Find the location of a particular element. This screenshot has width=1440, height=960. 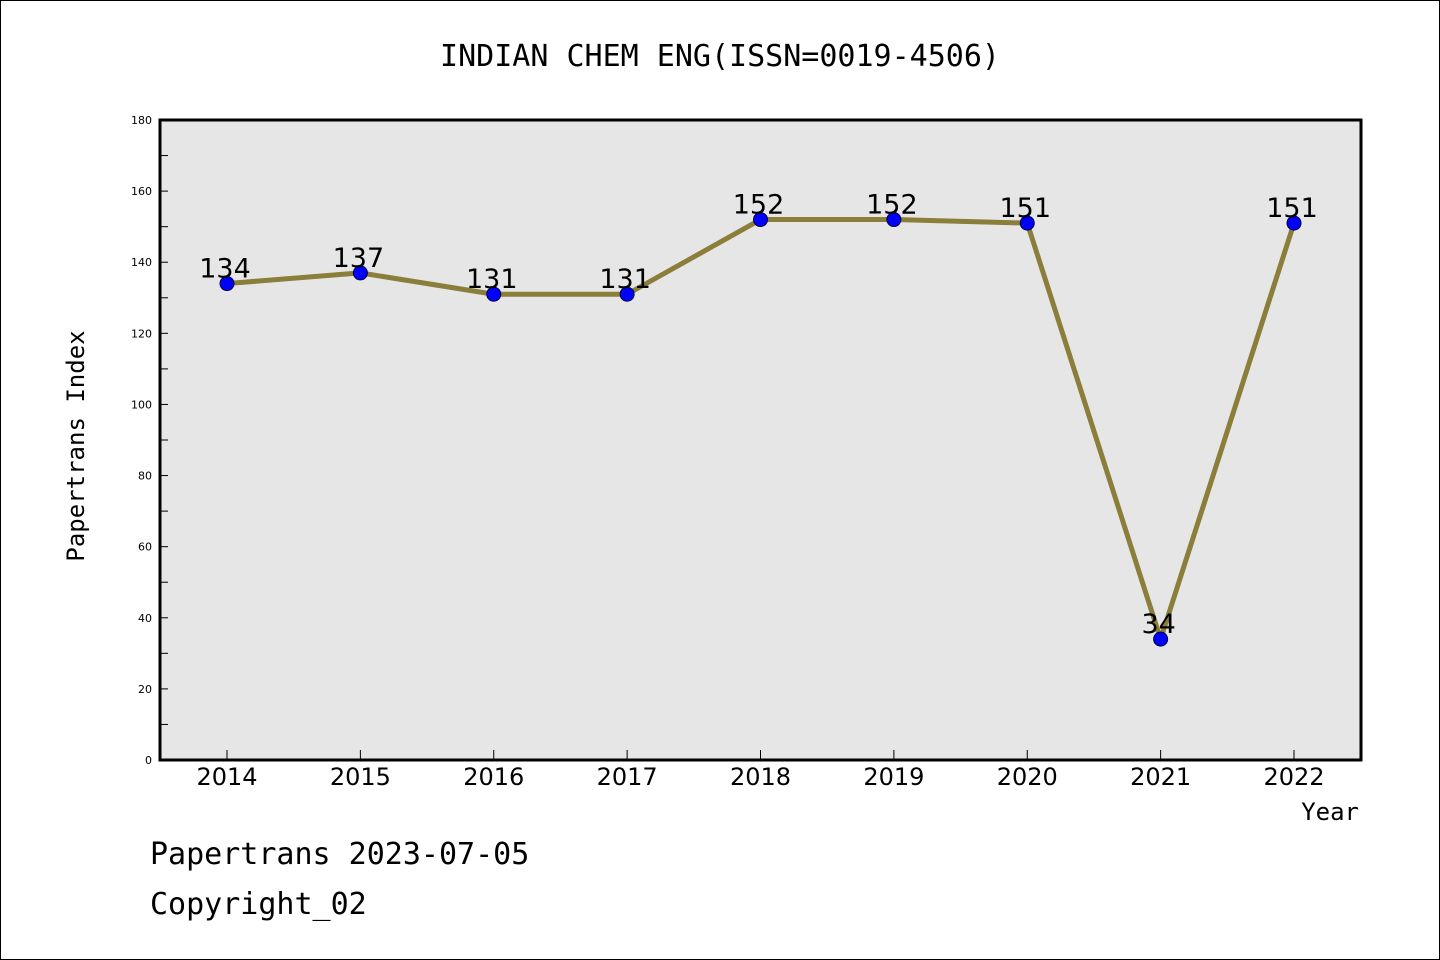

x-tick-label: 2022 is located at coordinates (1293, 777).